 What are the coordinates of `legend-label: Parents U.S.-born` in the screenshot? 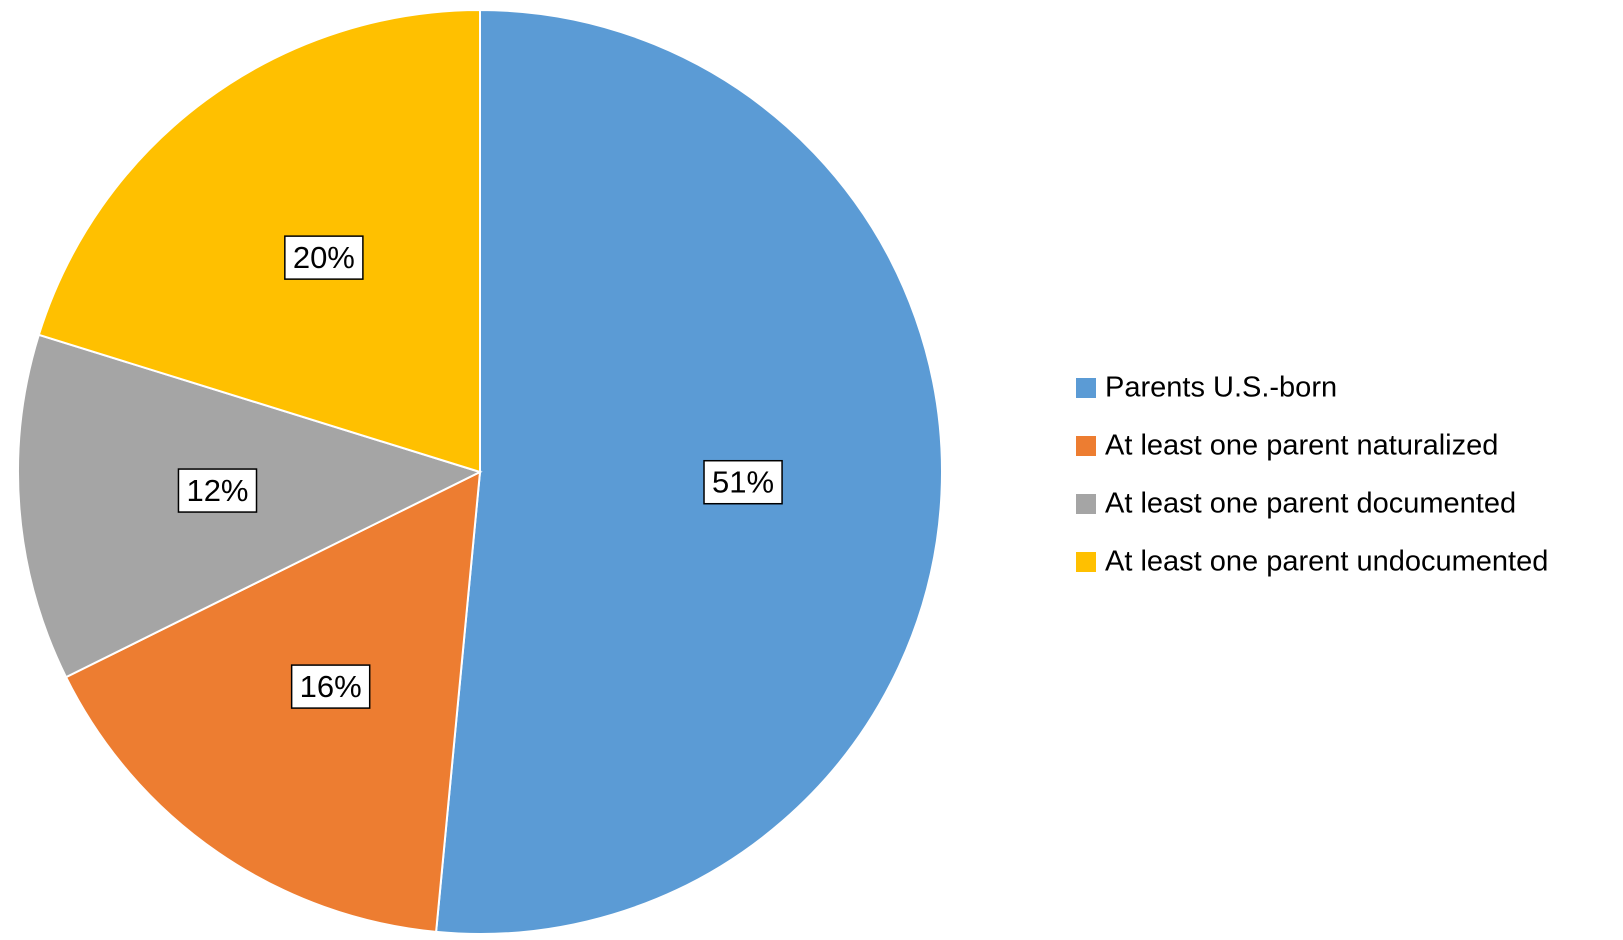 It's located at (1221, 388).